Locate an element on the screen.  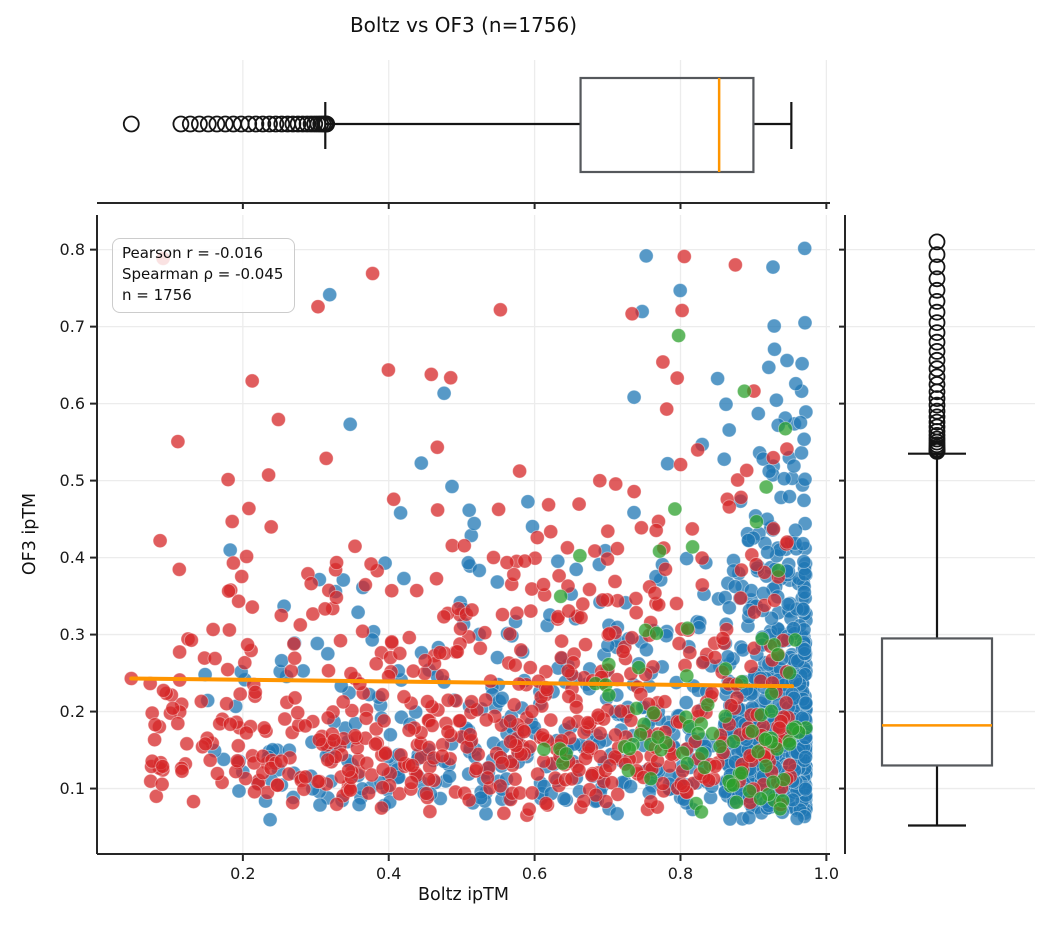
spearman-rho-text: Spearman ρ = -0.045 is located at coordinates (203, 274).